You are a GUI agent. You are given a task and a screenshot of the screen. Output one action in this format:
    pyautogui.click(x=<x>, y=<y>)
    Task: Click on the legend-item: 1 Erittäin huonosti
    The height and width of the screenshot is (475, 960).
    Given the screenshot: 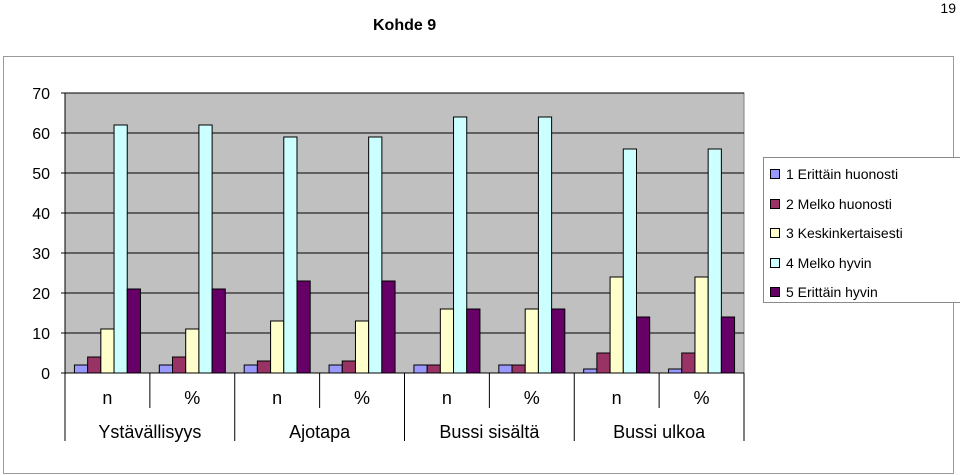 What is the action you would take?
    pyautogui.click(x=834, y=174)
    